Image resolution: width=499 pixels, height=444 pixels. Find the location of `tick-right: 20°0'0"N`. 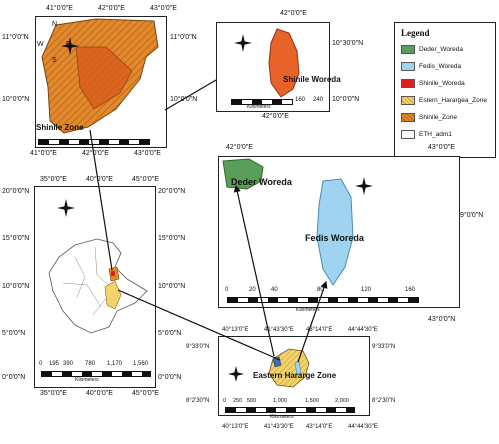

tick-right: 20°0'0"N is located at coordinates (172, 191).